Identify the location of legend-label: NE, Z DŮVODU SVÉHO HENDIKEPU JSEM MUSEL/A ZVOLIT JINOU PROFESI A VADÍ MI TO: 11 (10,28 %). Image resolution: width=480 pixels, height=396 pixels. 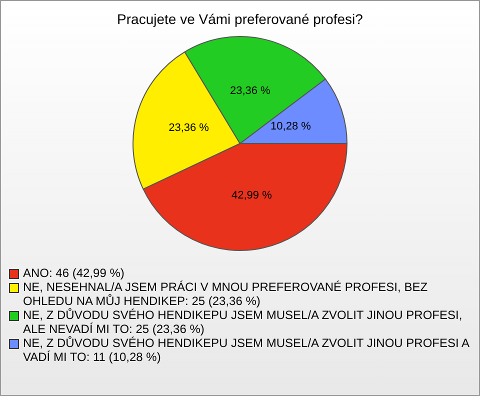
(246, 350).